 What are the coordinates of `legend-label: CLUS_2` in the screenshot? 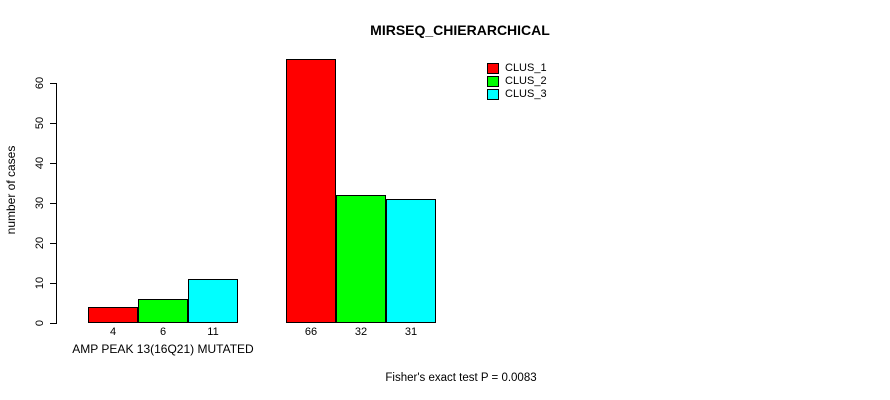 It's located at (526, 81).